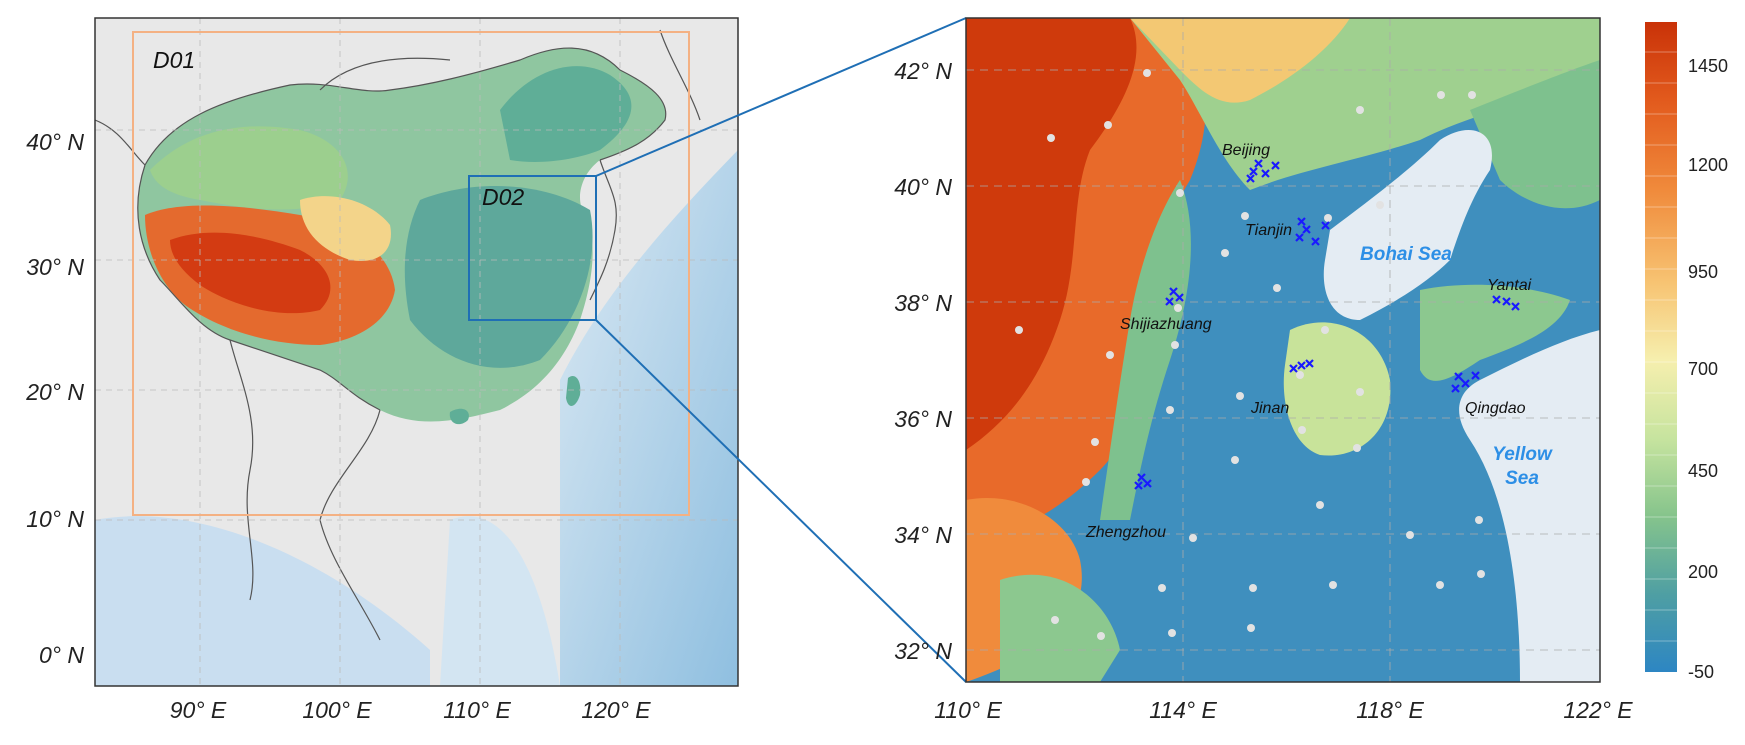 Image resolution: width=1745 pixels, height=745 pixels. Describe the element at coordinates (649, 418) in the screenshot. I see `pacific-ocean` at that location.